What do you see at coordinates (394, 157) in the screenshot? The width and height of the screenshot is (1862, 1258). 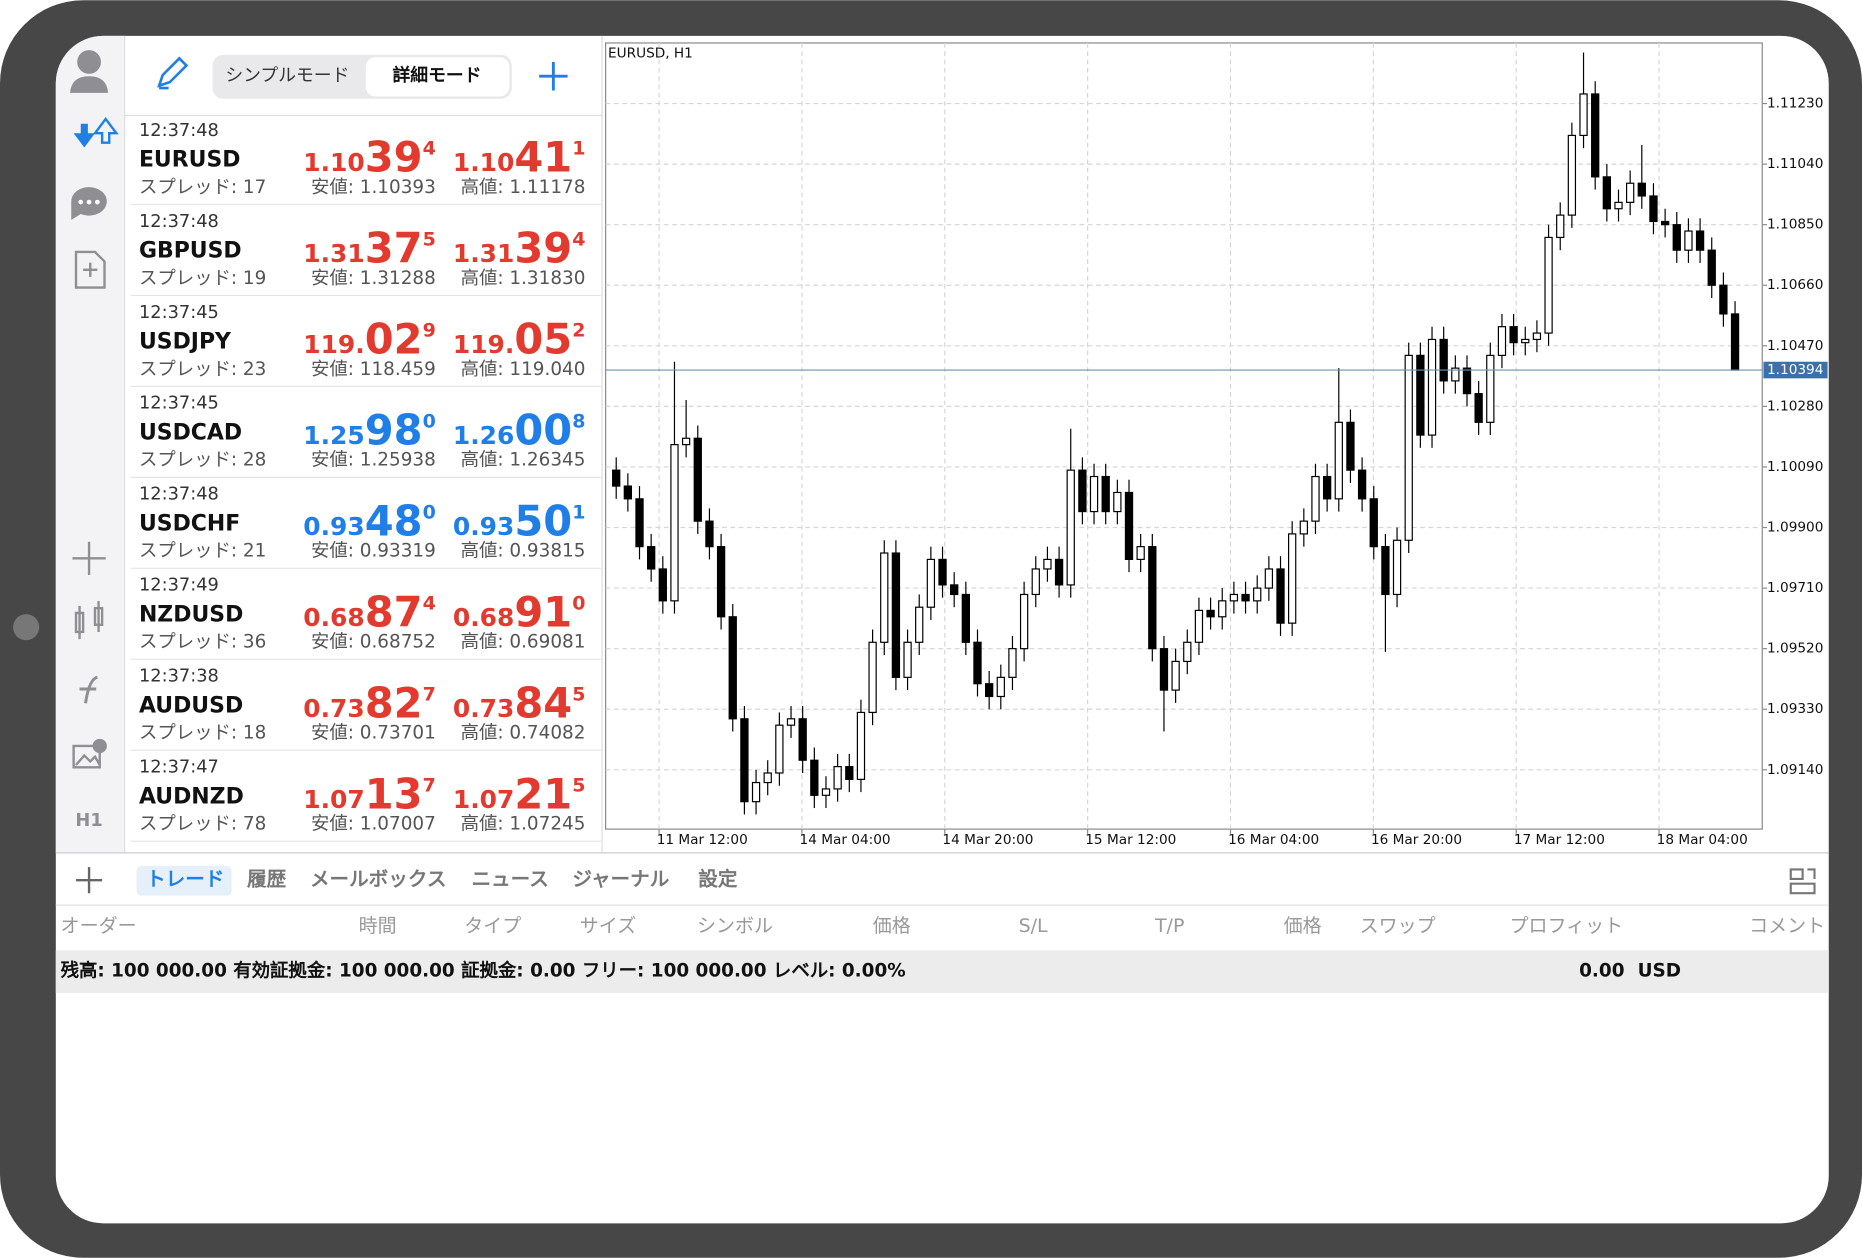 I see `price-big: 39` at bounding box center [394, 157].